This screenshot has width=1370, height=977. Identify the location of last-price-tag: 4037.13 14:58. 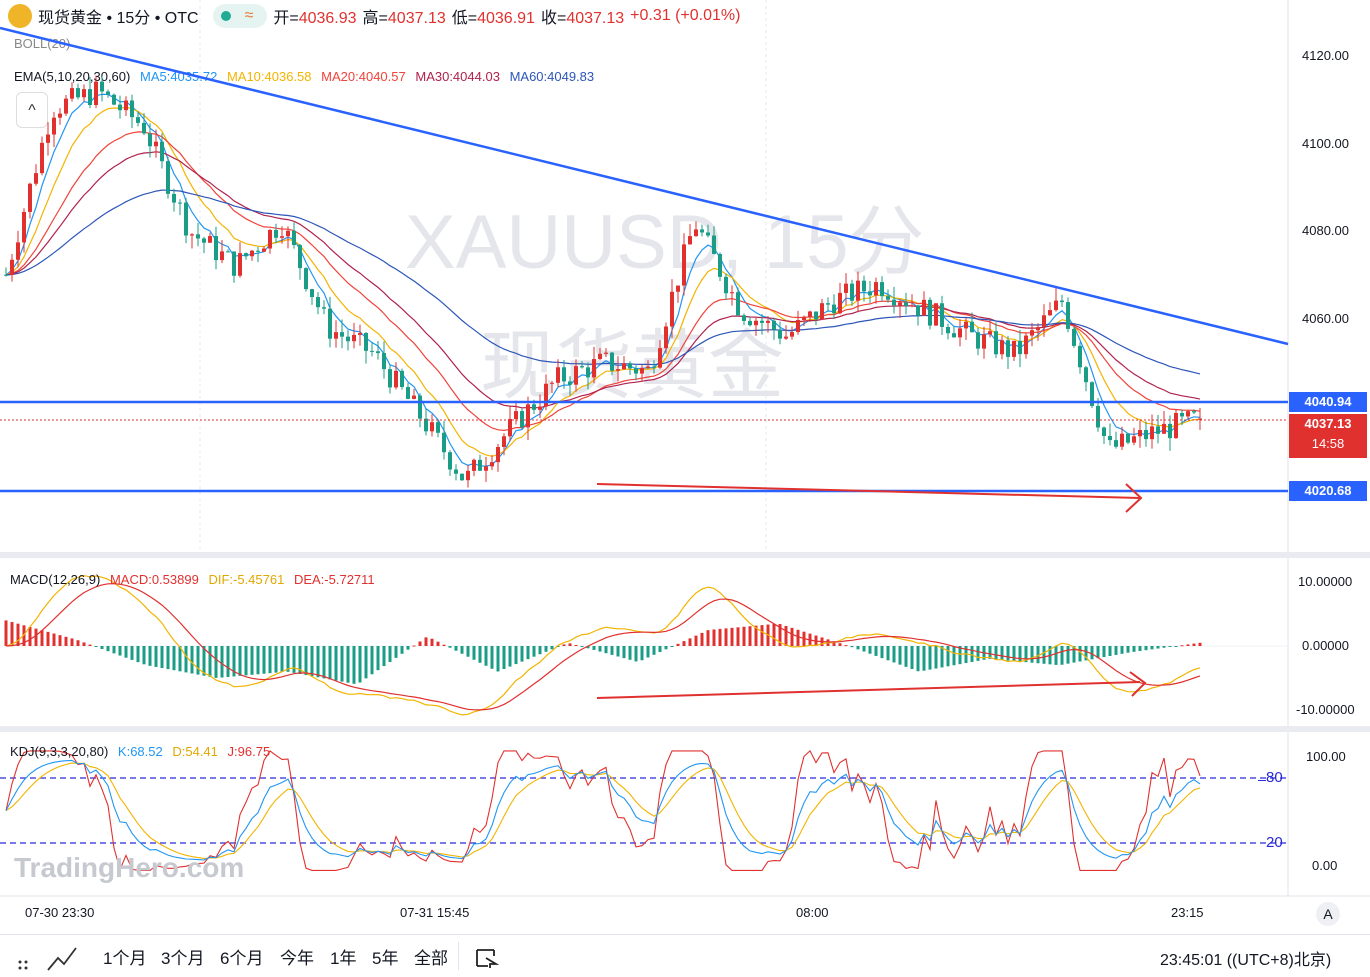
(1328, 436).